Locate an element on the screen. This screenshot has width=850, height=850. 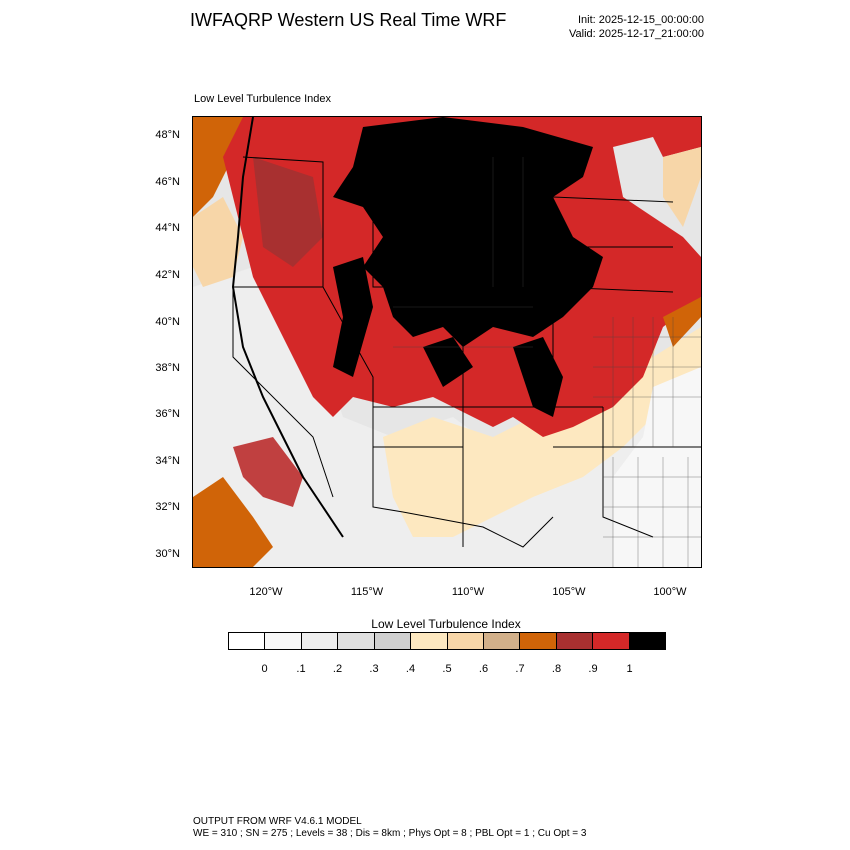
lat-label-30: 30°N is located at coordinates (167, 554).